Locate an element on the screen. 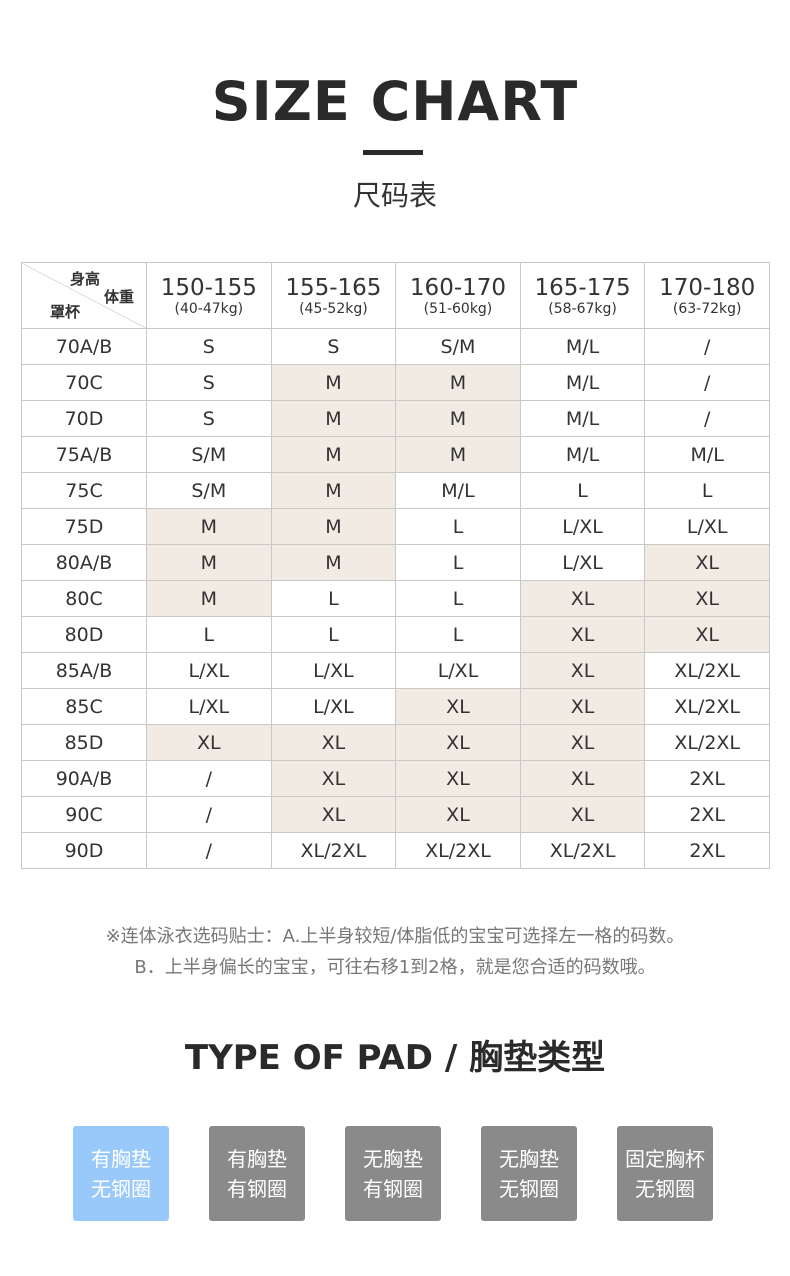 This screenshot has width=790, height=1276. table-row: 85C L/XL L/XL XL XL XL/2XL is located at coordinates (395, 706).